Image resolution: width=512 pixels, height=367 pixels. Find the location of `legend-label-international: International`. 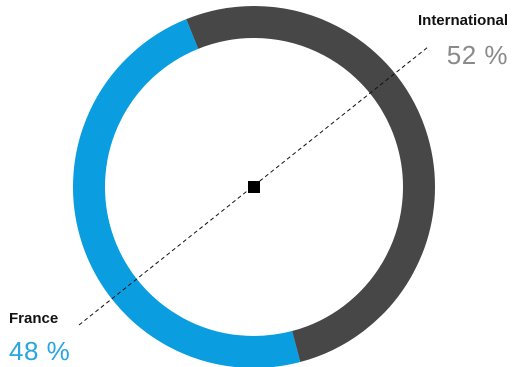

legend-label-international: International is located at coordinates (462, 20).